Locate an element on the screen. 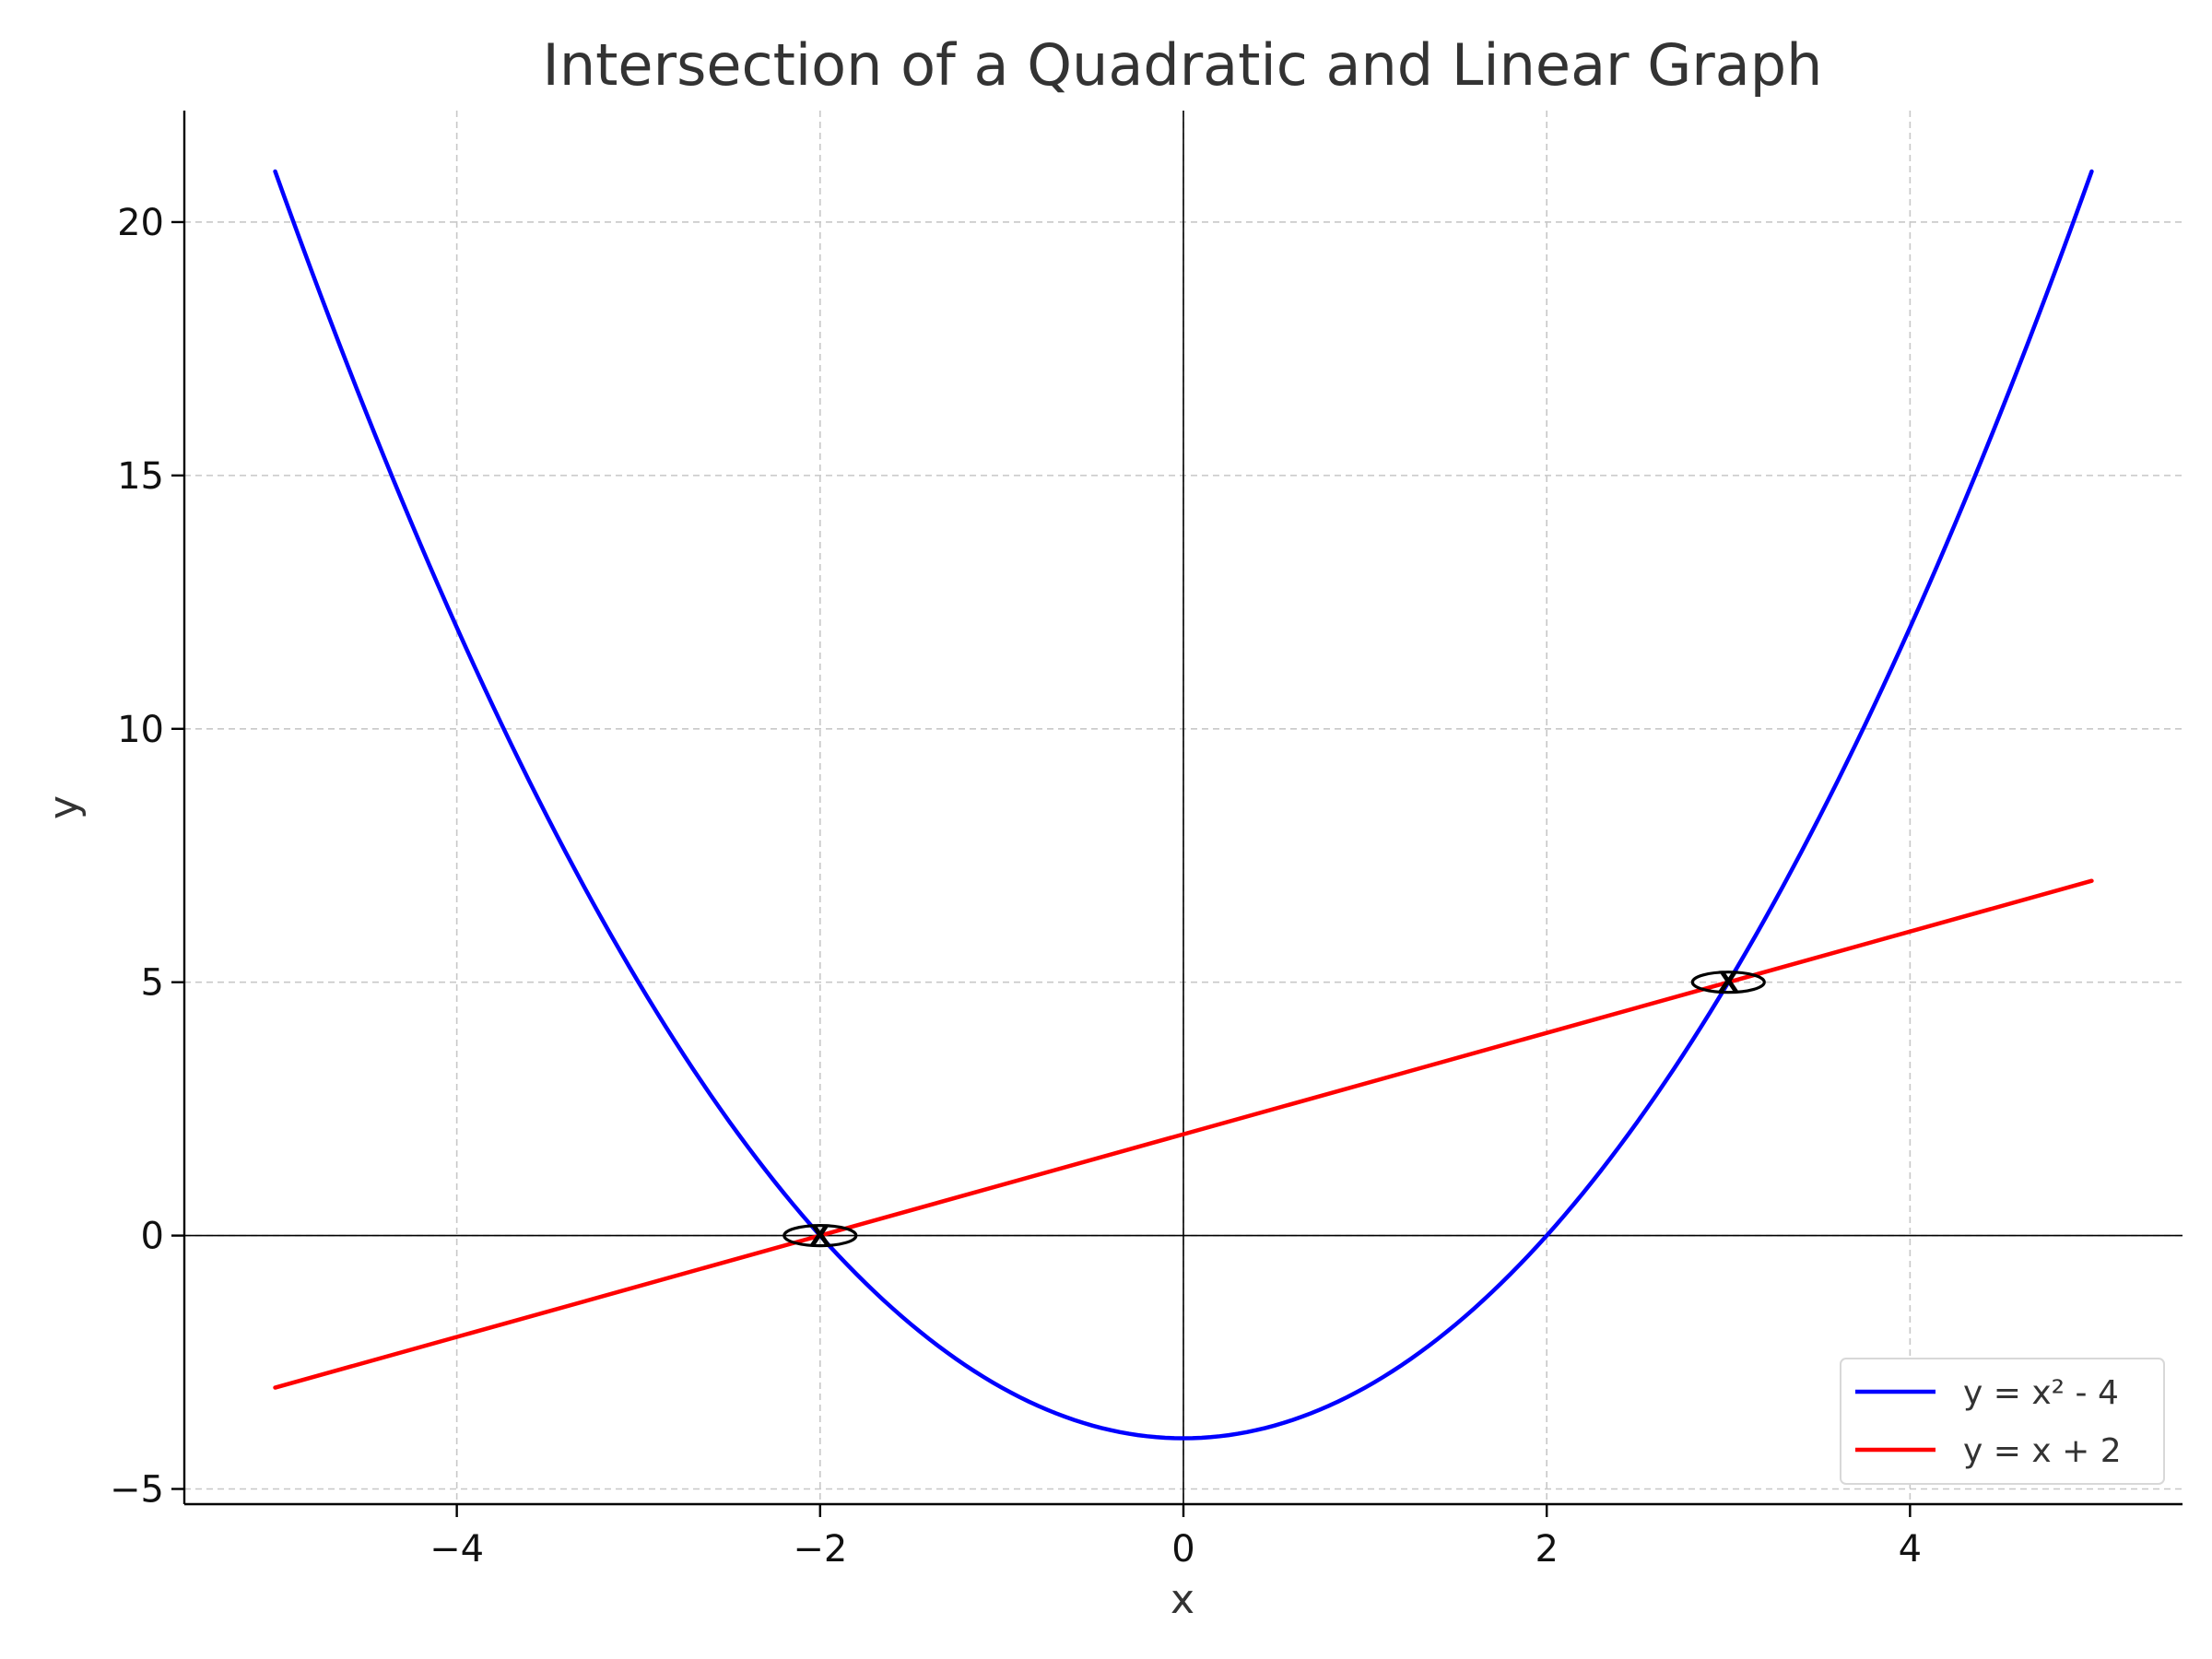 This screenshot has width=2212, height=1659. intersection-markers: XX is located at coordinates (1274, 1110).